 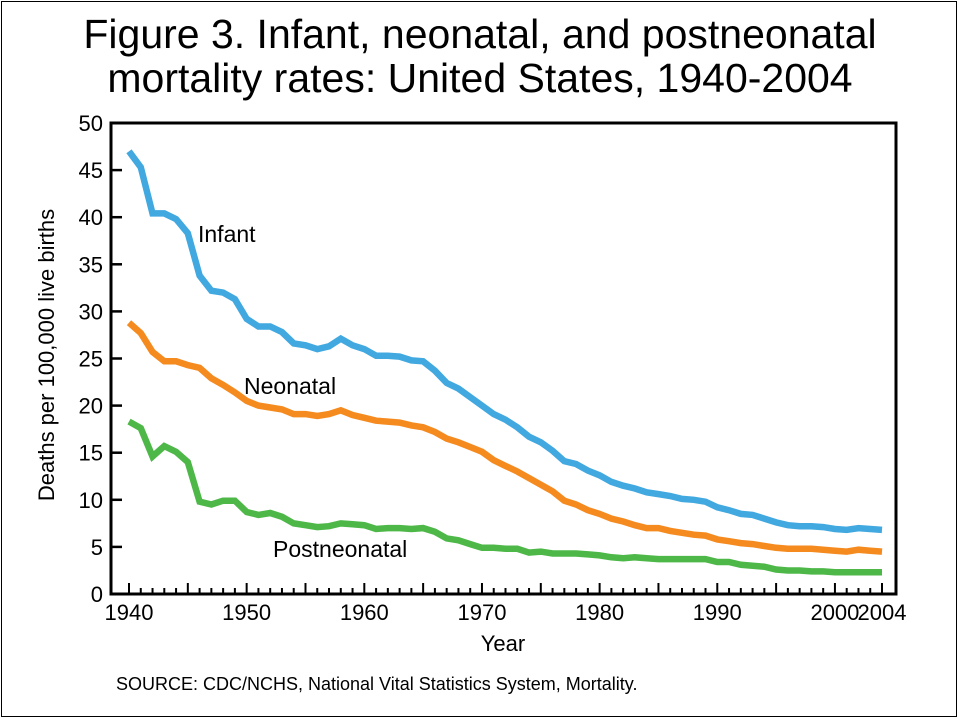 What do you see at coordinates (97, 547) in the screenshot?
I see `y-tick-label: 5` at bounding box center [97, 547].